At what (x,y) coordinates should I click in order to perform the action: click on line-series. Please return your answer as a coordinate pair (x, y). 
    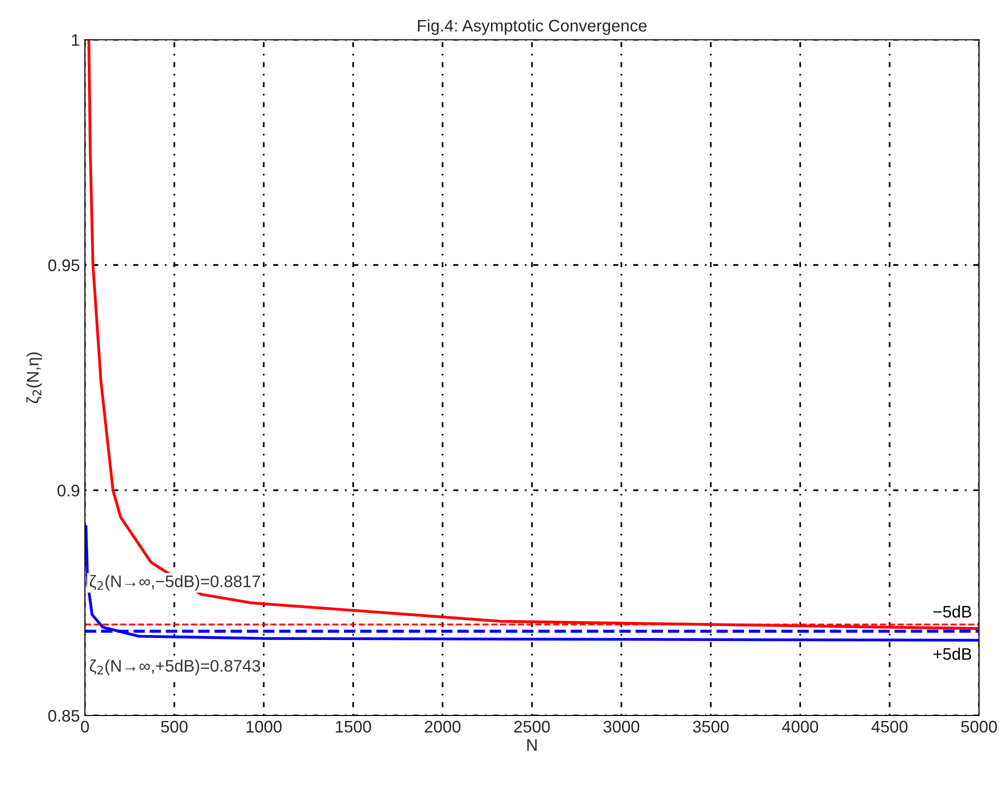
    Looking at the image, I should click on (532, 583).